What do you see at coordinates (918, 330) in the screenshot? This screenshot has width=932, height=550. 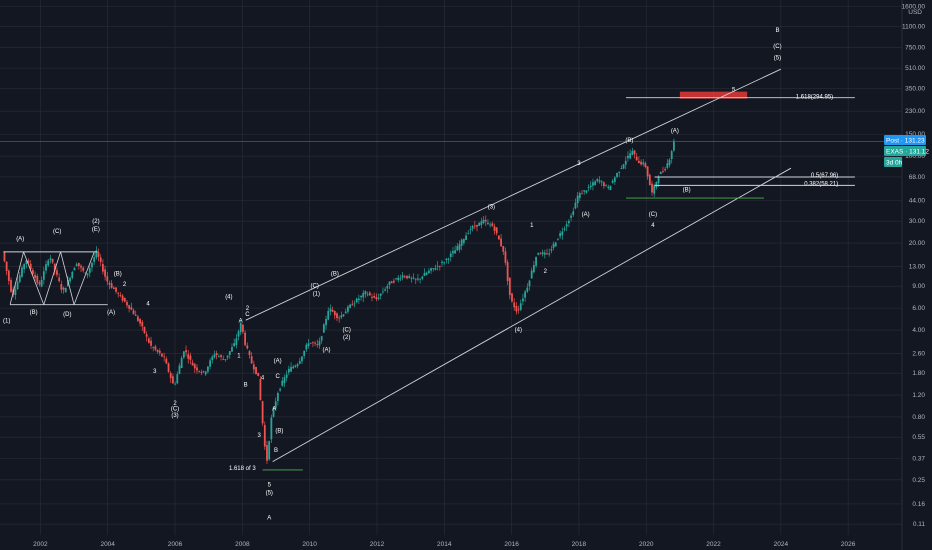 I see `y-tick-label: 4.00` at bounding box center [918, 330].